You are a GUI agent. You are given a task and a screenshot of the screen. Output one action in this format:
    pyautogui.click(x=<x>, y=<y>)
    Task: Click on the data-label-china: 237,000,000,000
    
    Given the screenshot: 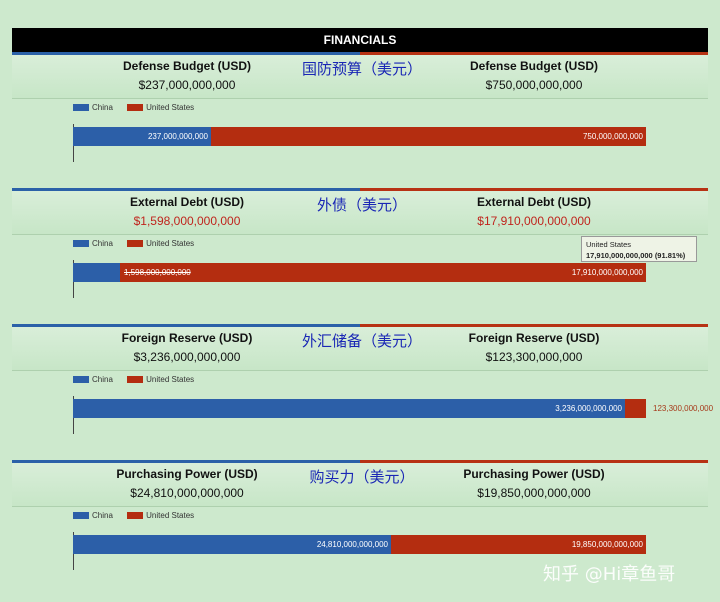 What is the action you would take?
    pyautogui.click(x=177, y=136)
    